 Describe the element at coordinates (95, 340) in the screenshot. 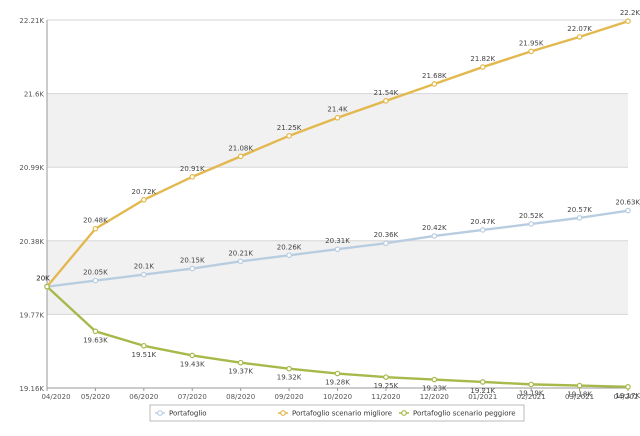

I see `data-label: 19.63K` at that location.